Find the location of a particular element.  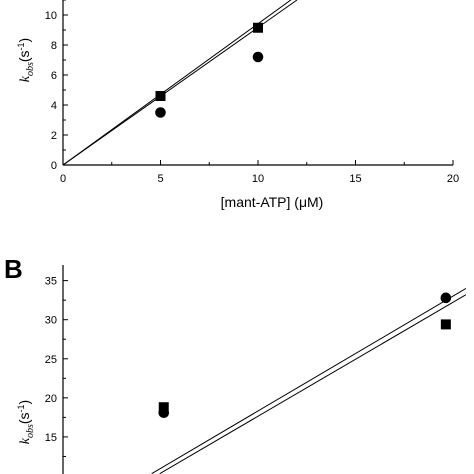

panel-a-y-tick-label: 8 is located at coordinates (54, 46).